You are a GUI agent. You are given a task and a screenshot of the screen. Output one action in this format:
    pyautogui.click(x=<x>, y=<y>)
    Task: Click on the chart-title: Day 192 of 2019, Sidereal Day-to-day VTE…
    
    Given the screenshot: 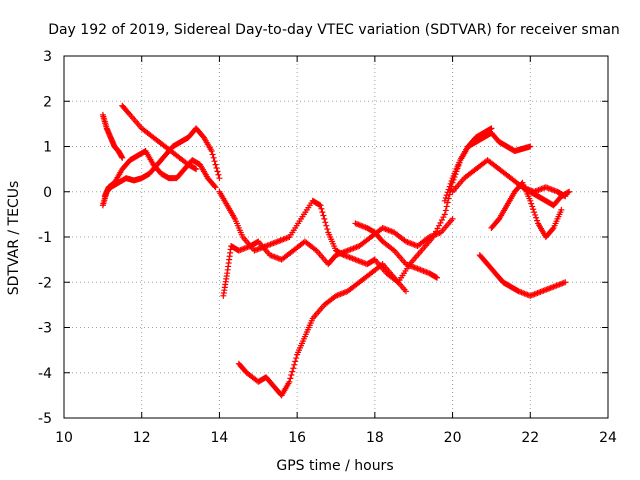 What is the action you would take?
    pyautogui.click(x=334, y=30)
    